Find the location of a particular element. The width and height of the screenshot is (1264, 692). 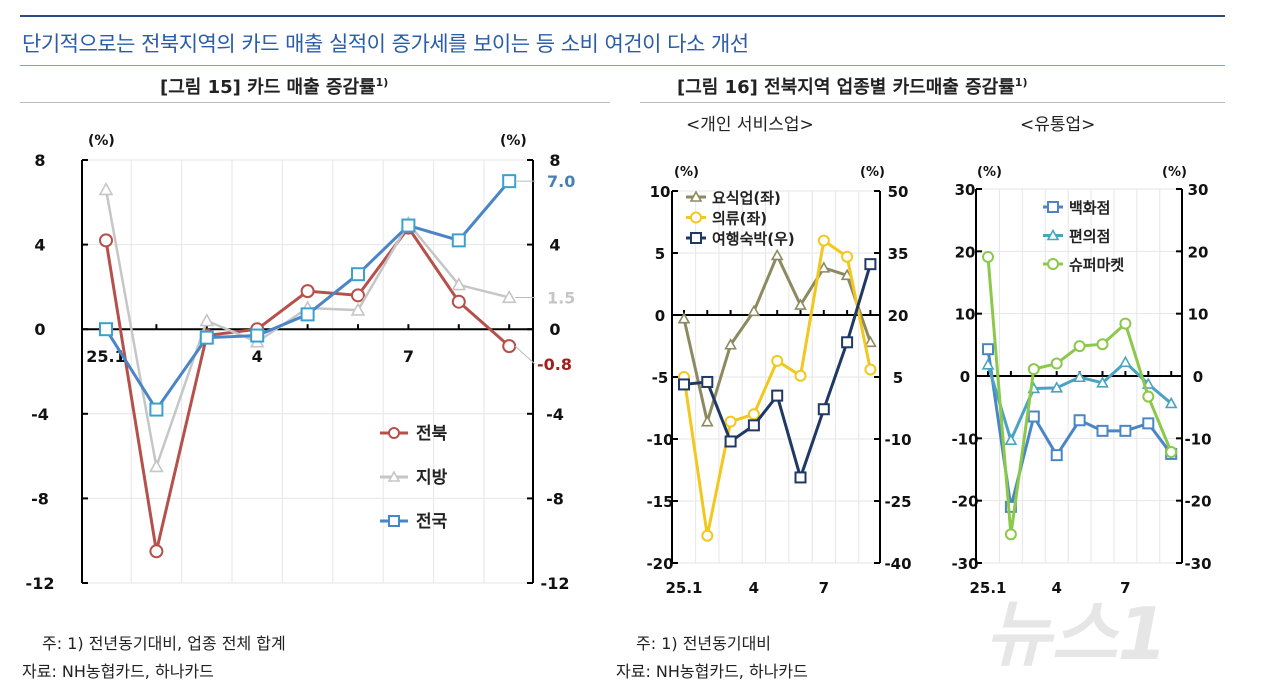

end-value-label: 1.5 is located at coordinates (561, 297).